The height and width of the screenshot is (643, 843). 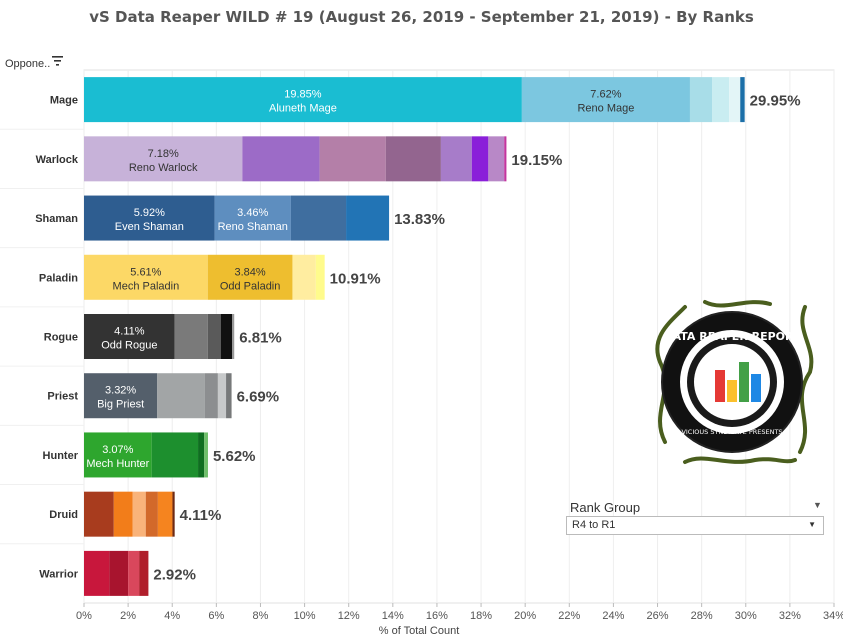 I want to click on segment-value-label: 19.85%, so click(x=303, y=95).